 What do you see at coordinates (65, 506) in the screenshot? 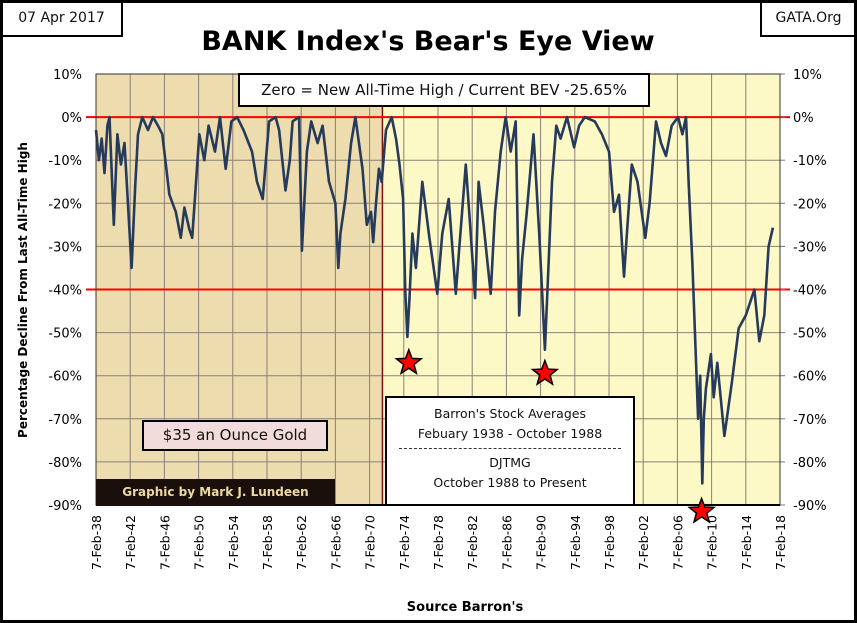
I see `y-tick-label-left: -90%` at bounding box center [65, 506].